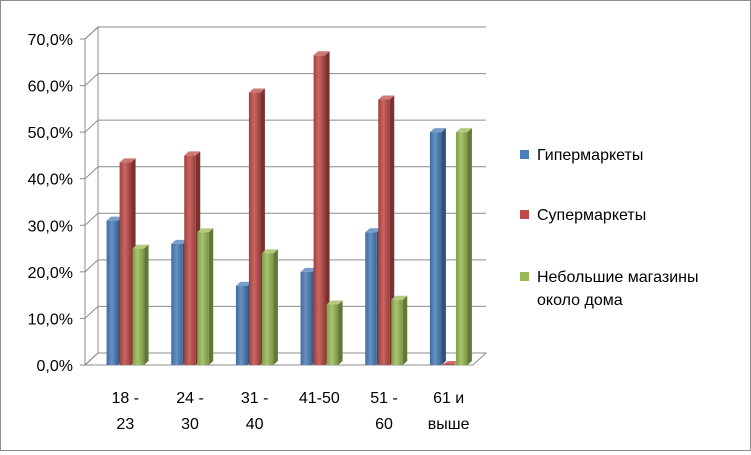 The image size is (751, 455). I want to click on y-axis-ticks: 0,0% 10,0% 20,0% 30,0% 40,0% 50,0% 60,0% 70,0%, so click(57, 203).